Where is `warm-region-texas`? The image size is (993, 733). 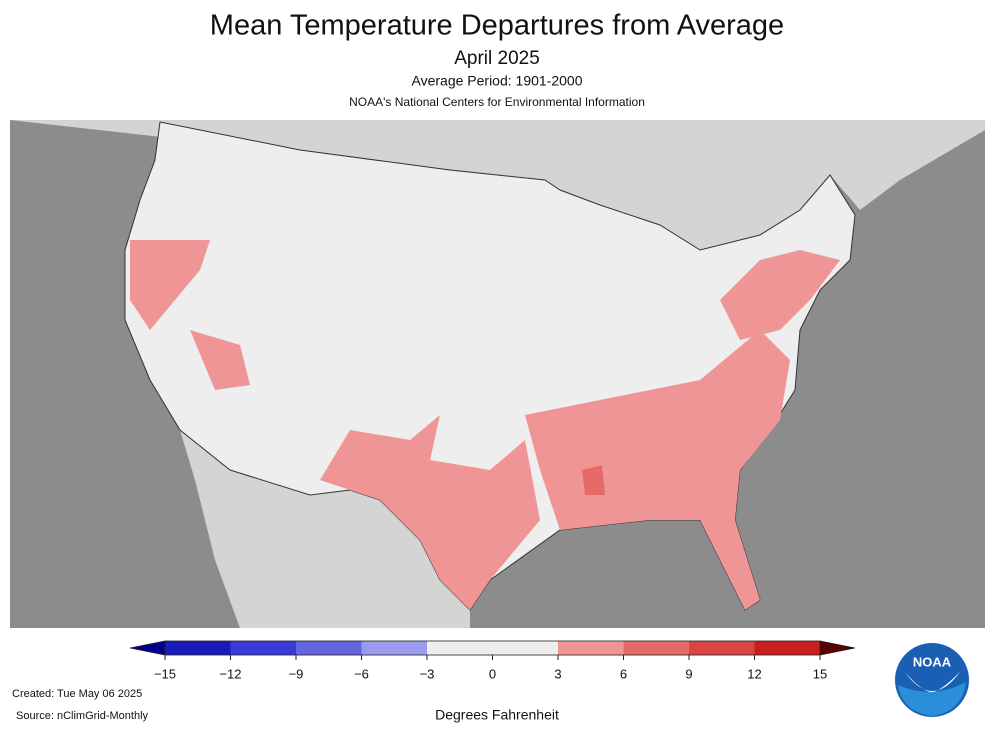 warm-region-texas is located at coordinates (430, 512).